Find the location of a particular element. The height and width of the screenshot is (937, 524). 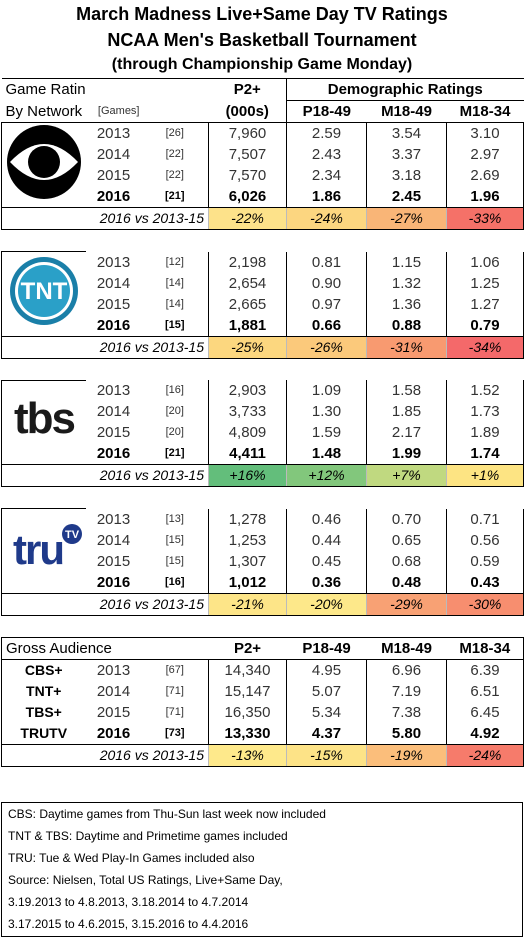

p1849-cell: 2.43 is located at coordinates (326, 154).